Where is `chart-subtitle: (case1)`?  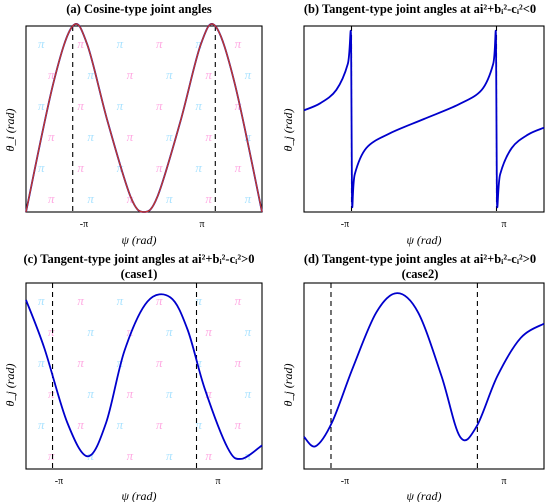
chart-subtitle: (case1) is located at coordinates (139, 274).